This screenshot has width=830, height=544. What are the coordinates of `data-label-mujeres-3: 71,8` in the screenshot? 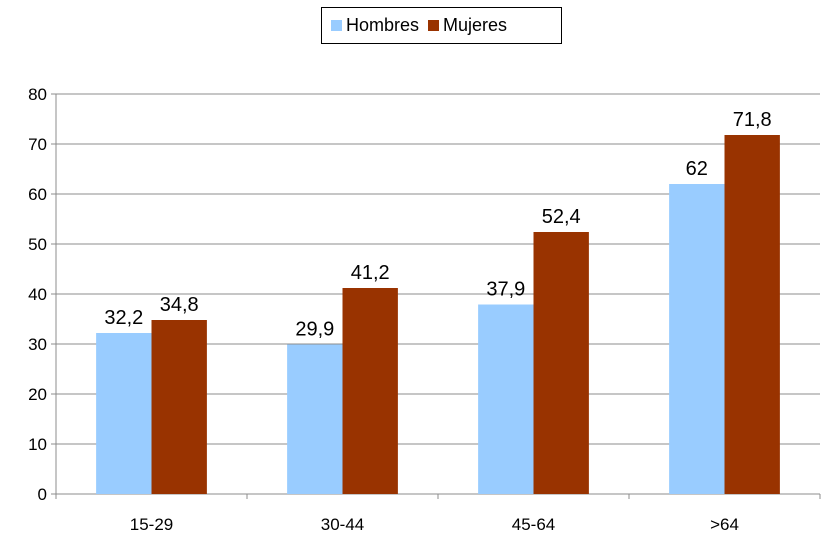 It's located at (752, 120).